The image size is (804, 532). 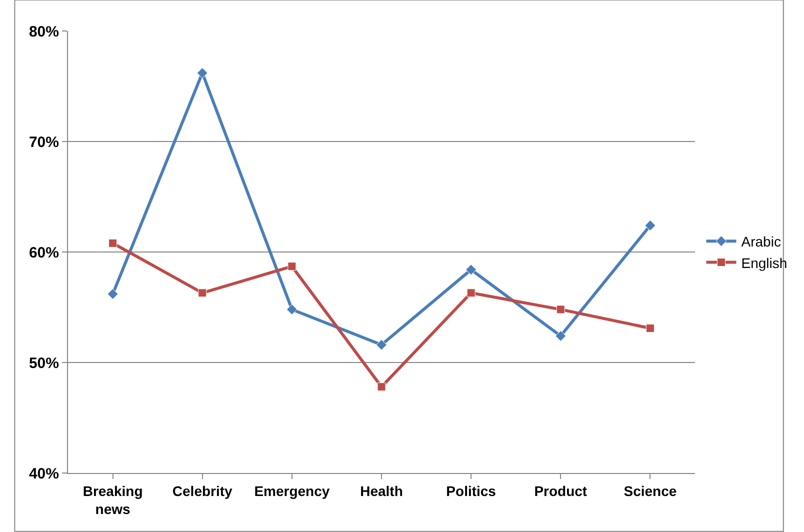 What do you see at coordinates (43, 142) in the screenshot?
I see `y-tick-label: 70%` at bounding box center [43, 142].